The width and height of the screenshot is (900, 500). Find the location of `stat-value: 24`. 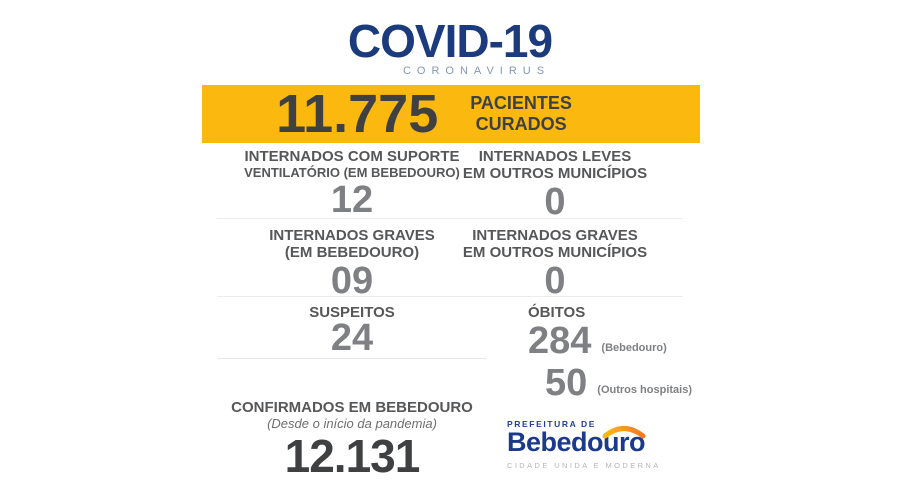

stat-value: 24 is located at coordinates (352, 338).